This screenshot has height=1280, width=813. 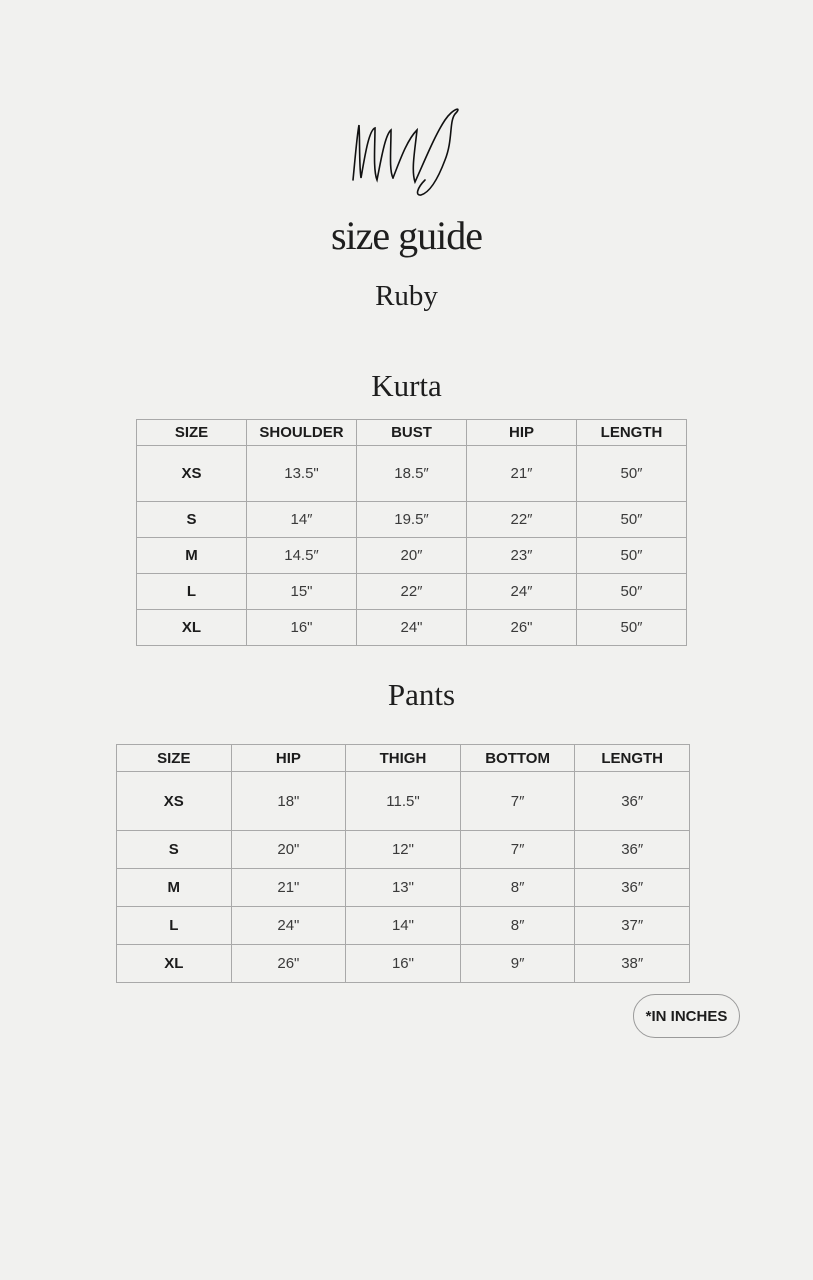 I want to click on measurement-cell: 19.5″, so click(x=411, y=519).